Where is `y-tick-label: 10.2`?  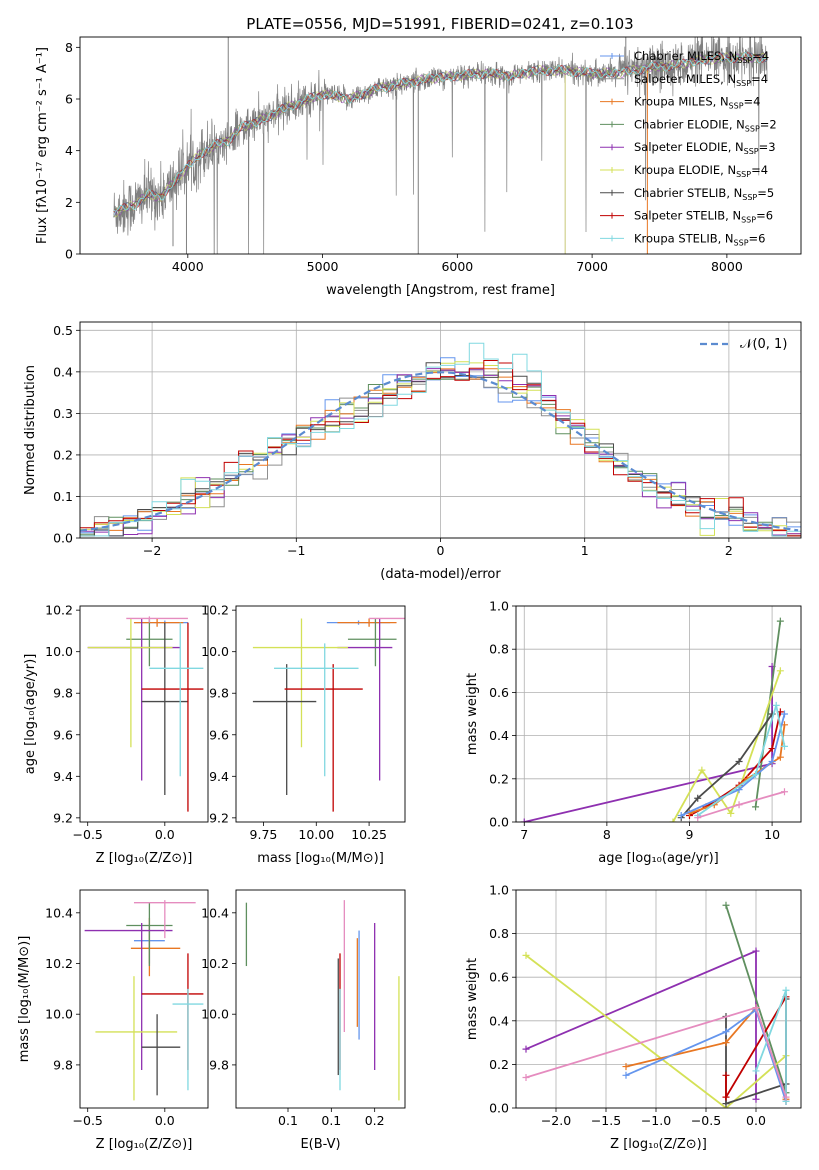
y-tick-label: 10.2 is located at coordinates (215, 963).